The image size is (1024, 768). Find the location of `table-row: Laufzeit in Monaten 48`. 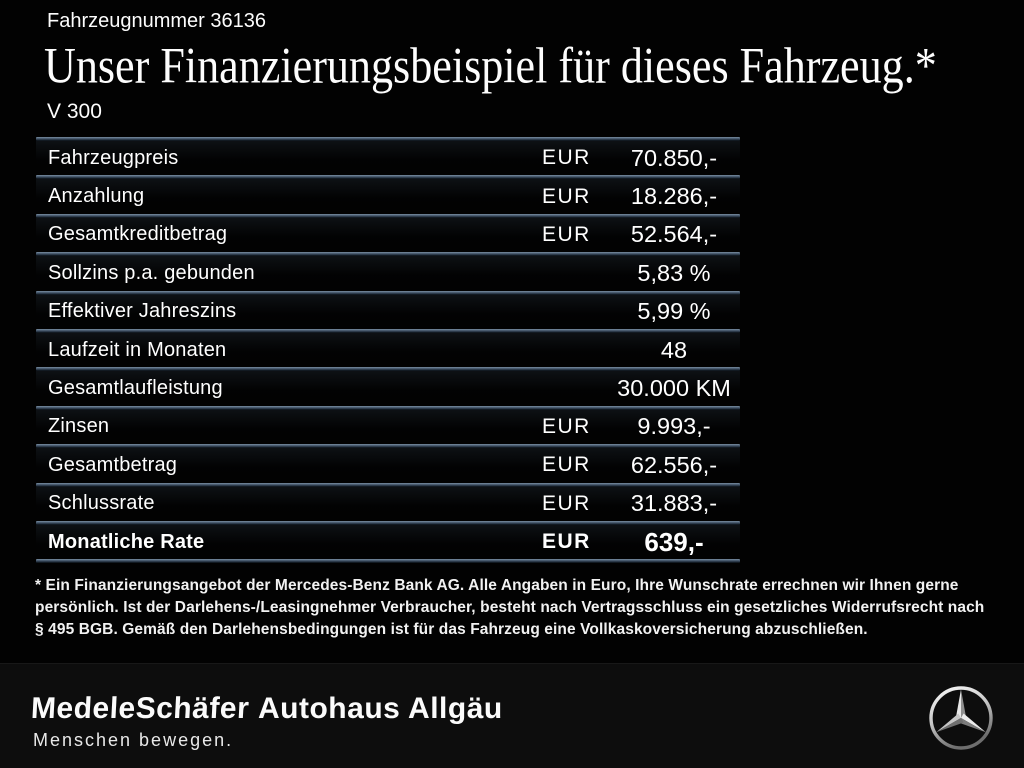

table-row: Laufzeit in Monaten 48 is located at coordinates (388, 350).